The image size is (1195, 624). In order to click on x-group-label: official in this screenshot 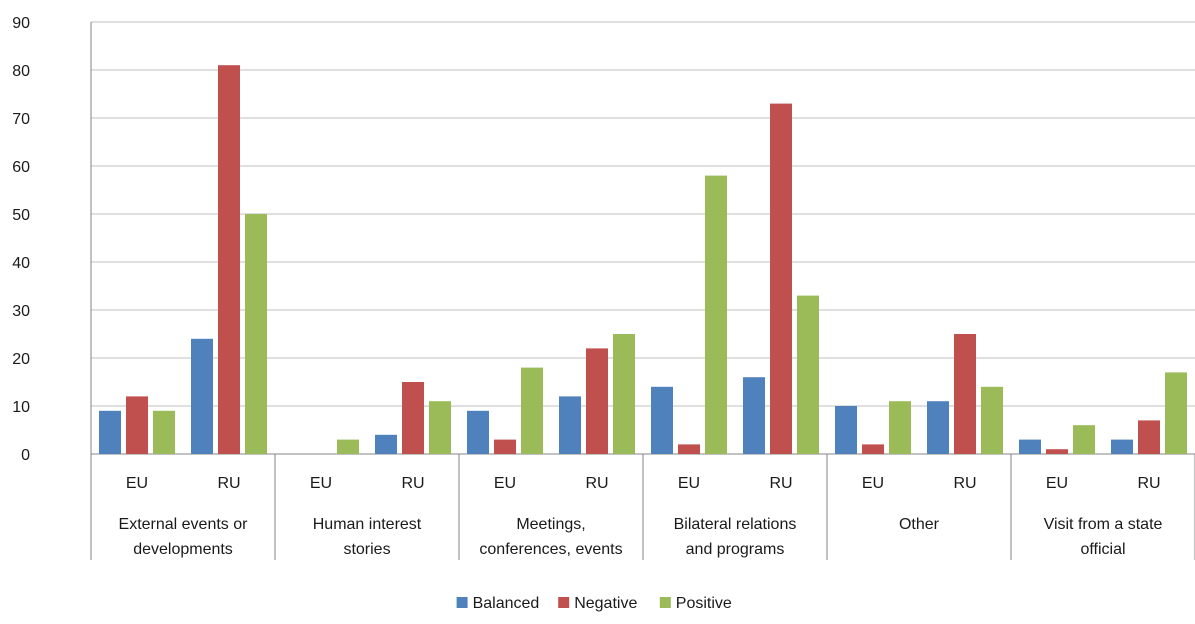, I will do `click(1102, 549)`.